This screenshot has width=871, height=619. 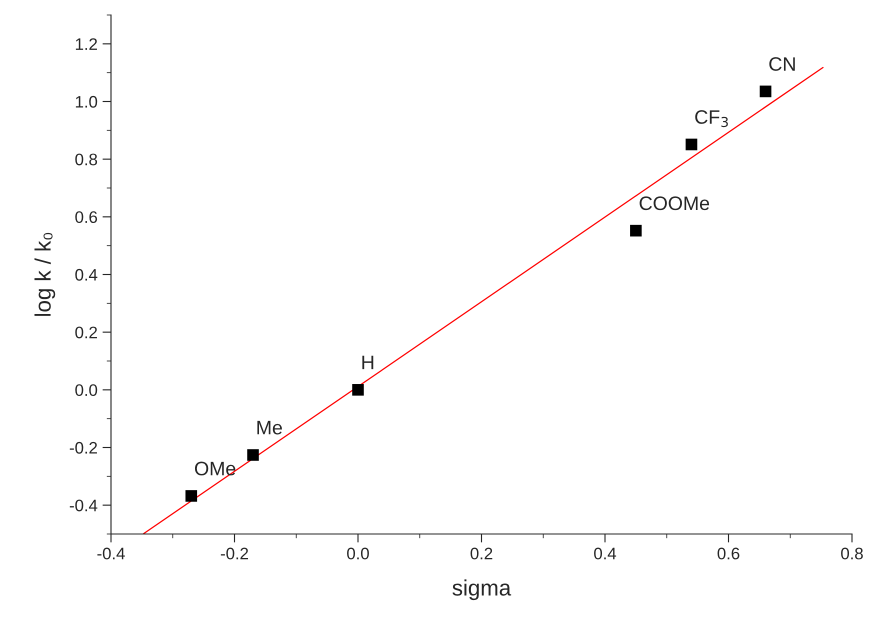 I want to click on x-tick-label: 0.0, so click(x=358, y=554).